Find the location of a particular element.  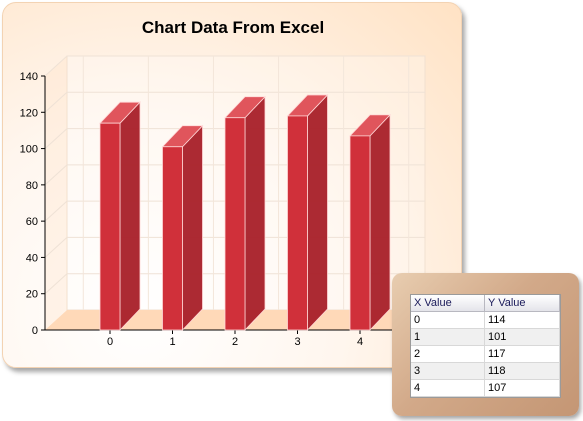

x-tick-label: 0 is located at coordinates (110, 342).